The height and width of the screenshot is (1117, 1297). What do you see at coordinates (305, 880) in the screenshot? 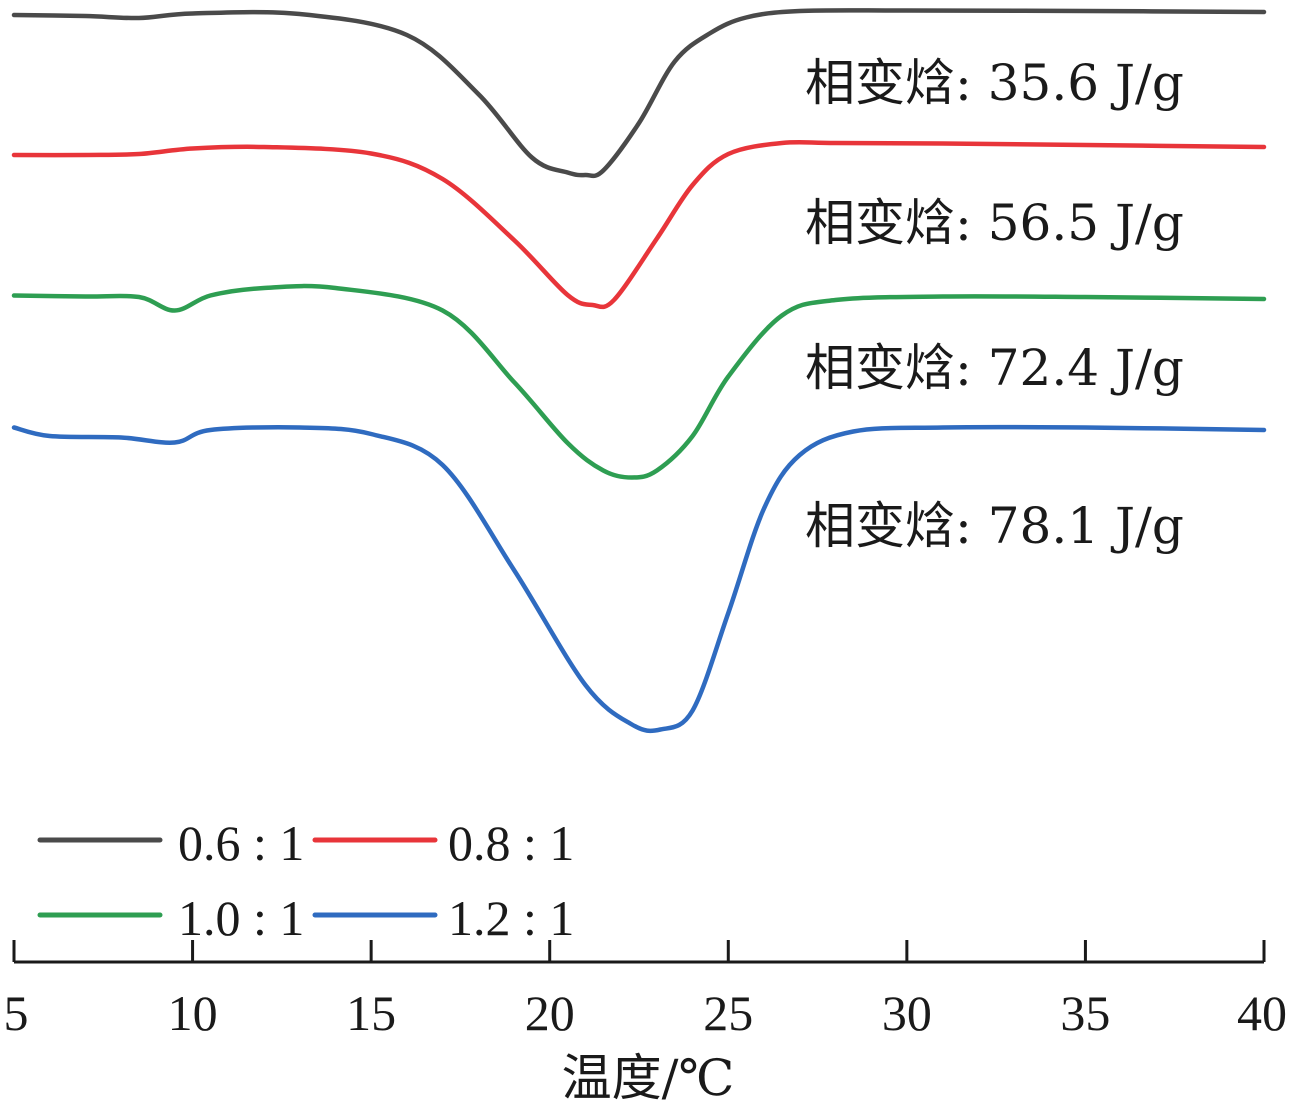
I see `legend: 0.6 : 1 0.8 : 1 1.0 : 1 1.2 : 1` at bounding box center [305, 880].